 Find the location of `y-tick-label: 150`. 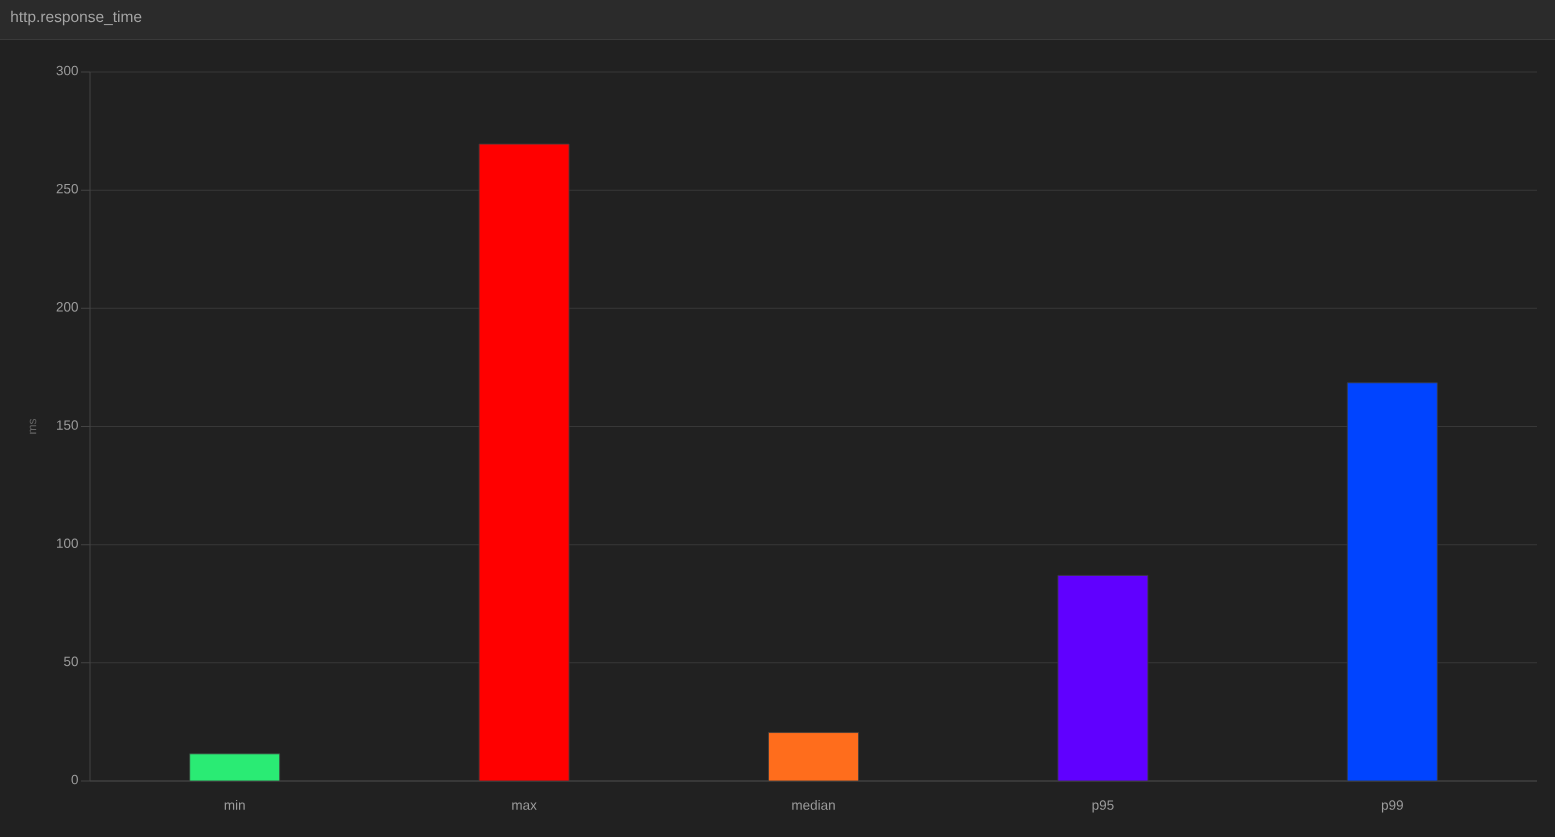

y-tick-label: 150 is located at coordinates (67, 425).